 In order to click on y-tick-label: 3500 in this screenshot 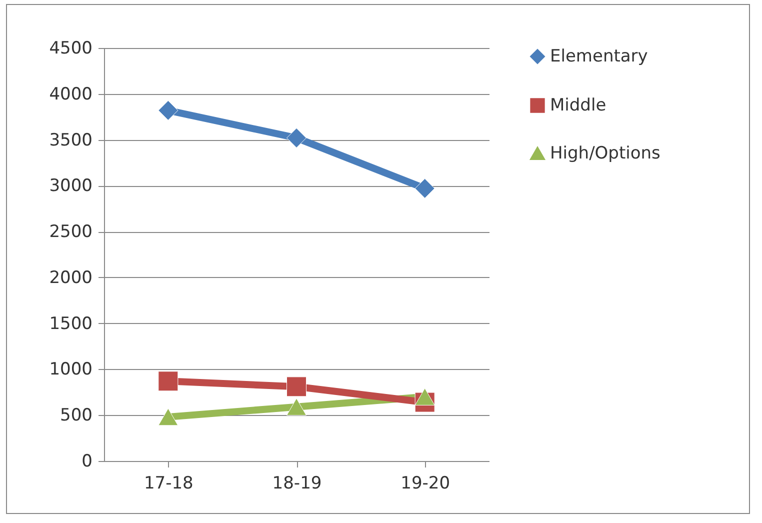, I will do `click(70, 140)`.